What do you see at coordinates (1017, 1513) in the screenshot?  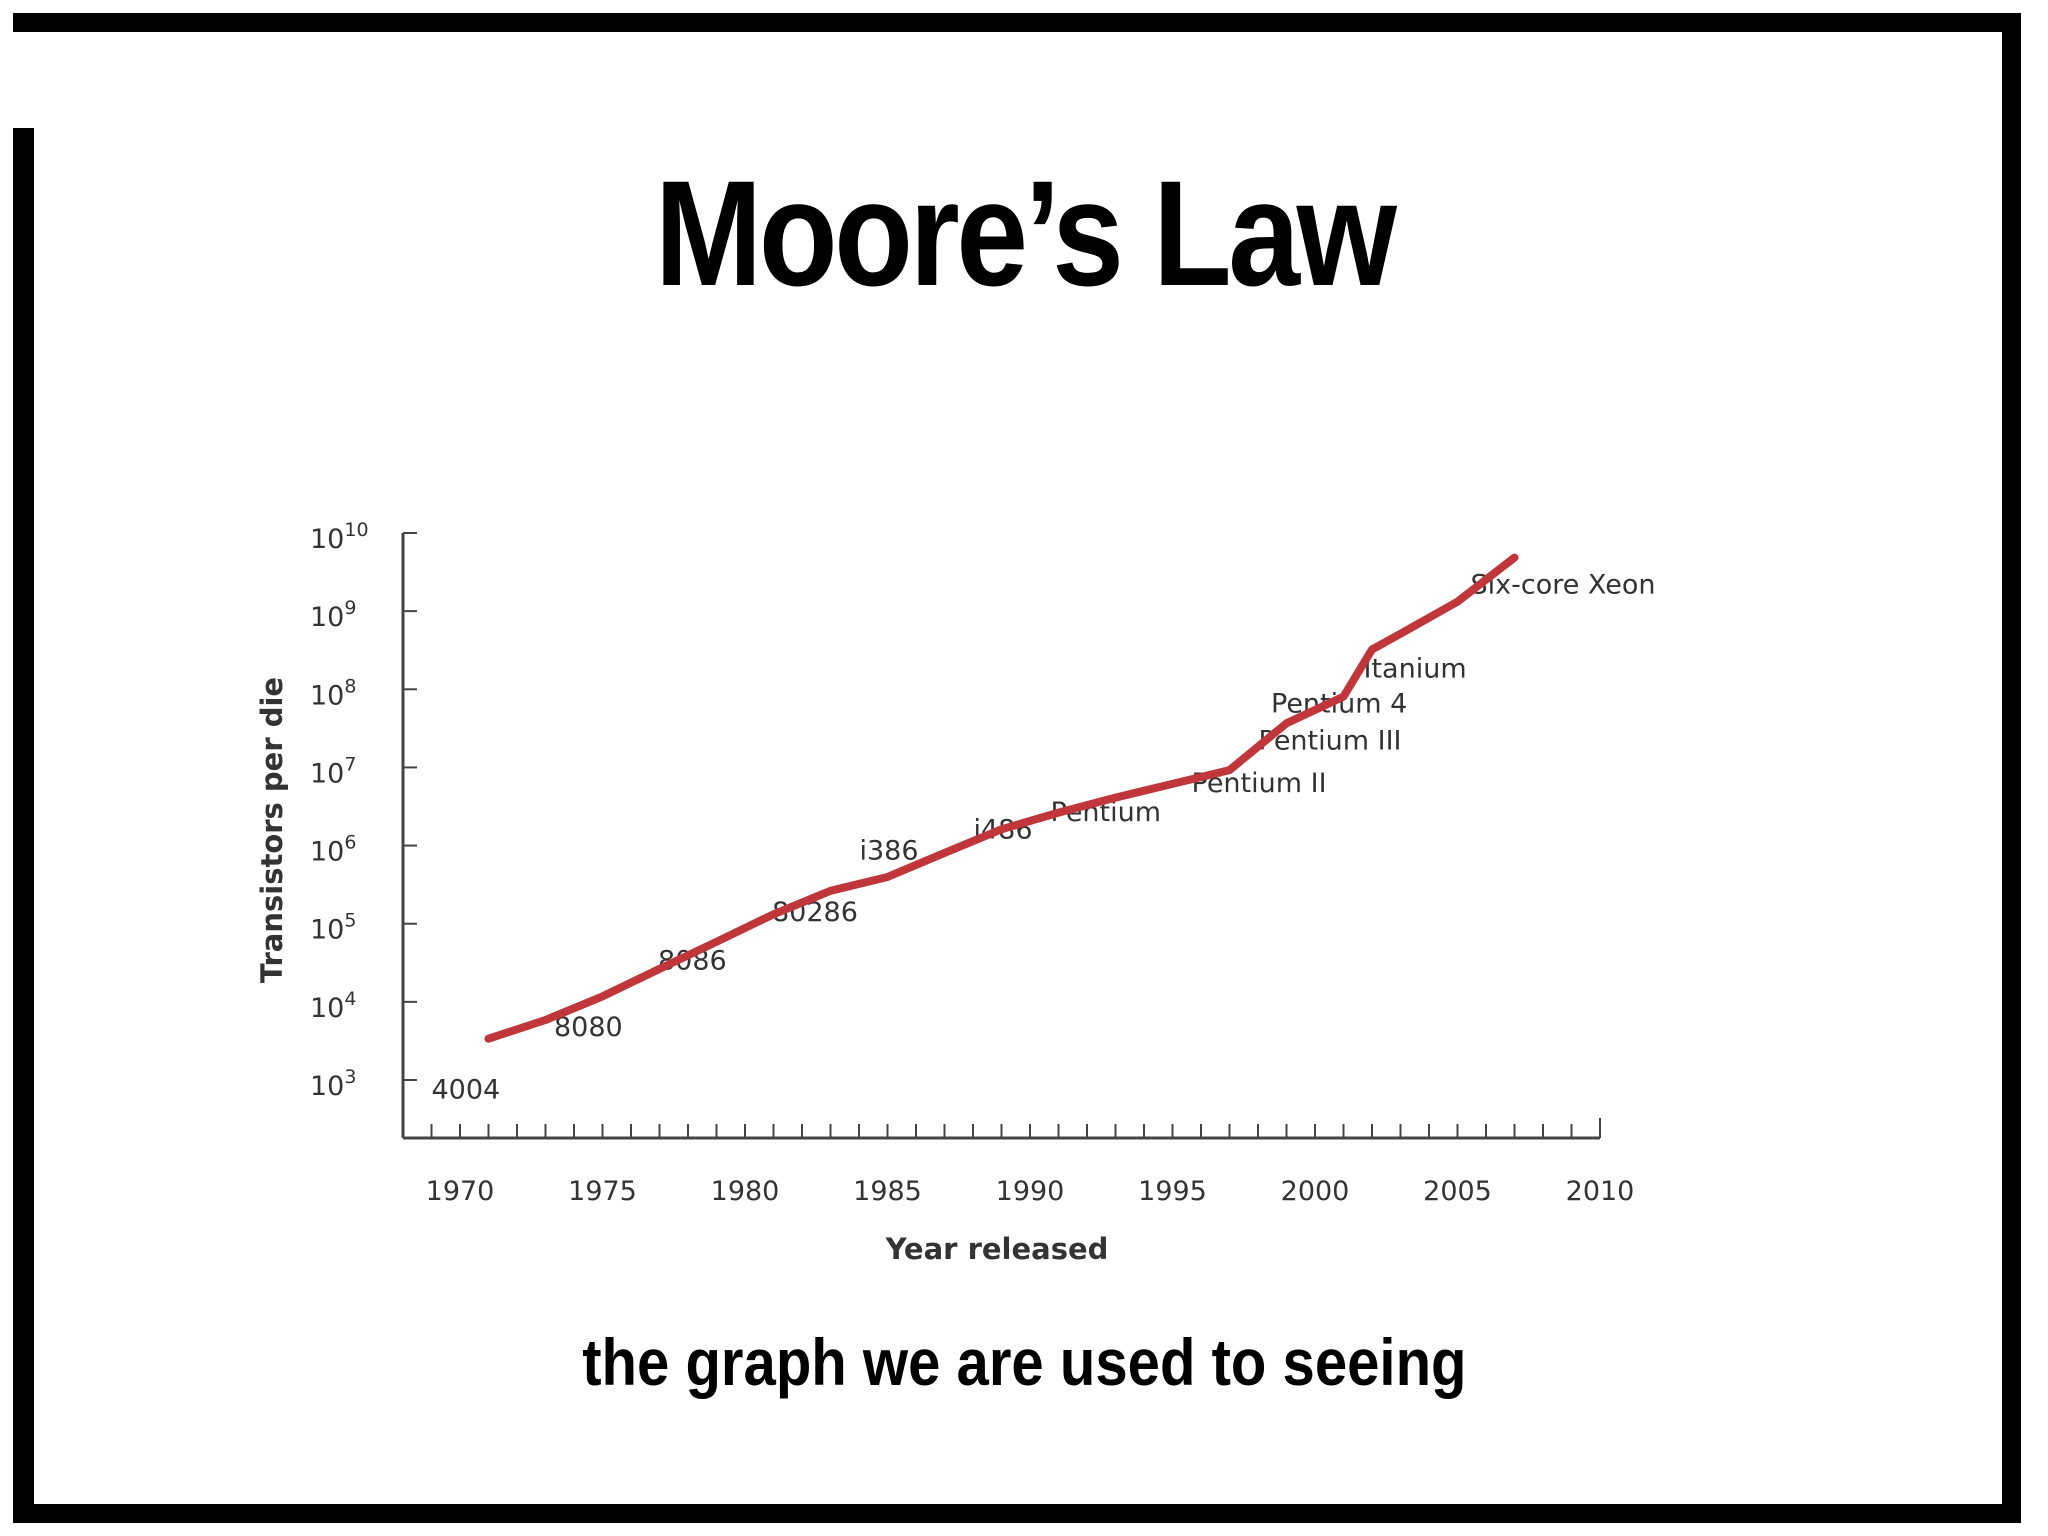 I see `slide-frame-bottom` at bounding box center [1017, 1513].